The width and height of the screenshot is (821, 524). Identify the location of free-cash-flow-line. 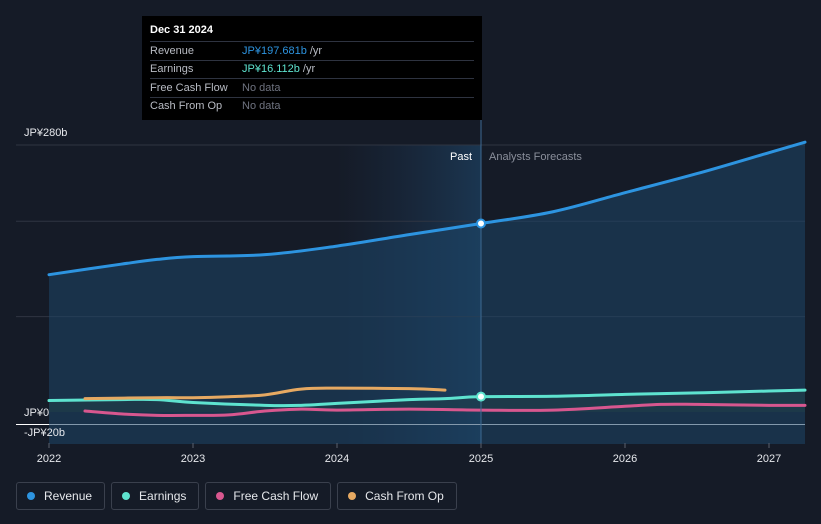
(445, 409).